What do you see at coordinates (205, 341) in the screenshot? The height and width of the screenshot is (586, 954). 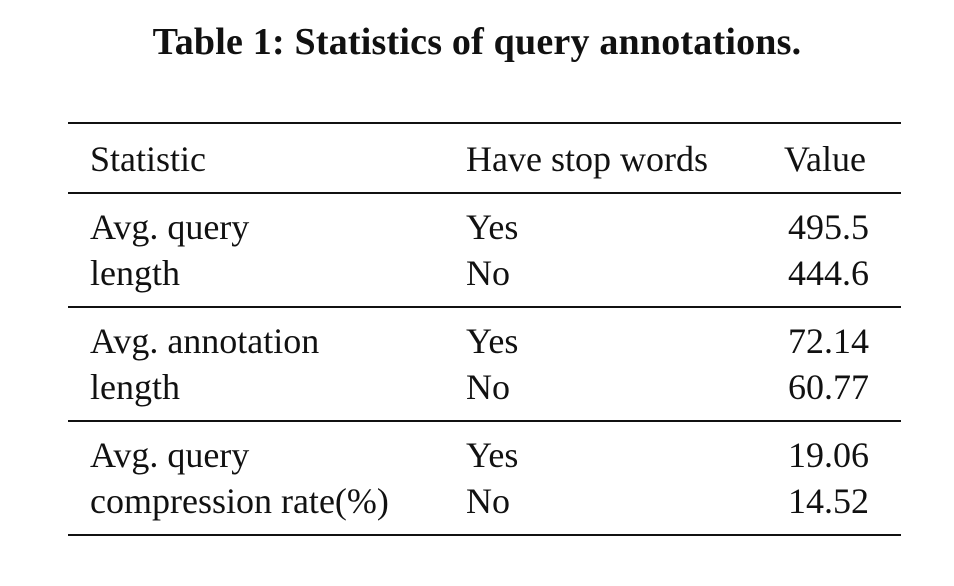 I see `statistic-label-line1: Avg. annotation` at bounding box center [205, 341].